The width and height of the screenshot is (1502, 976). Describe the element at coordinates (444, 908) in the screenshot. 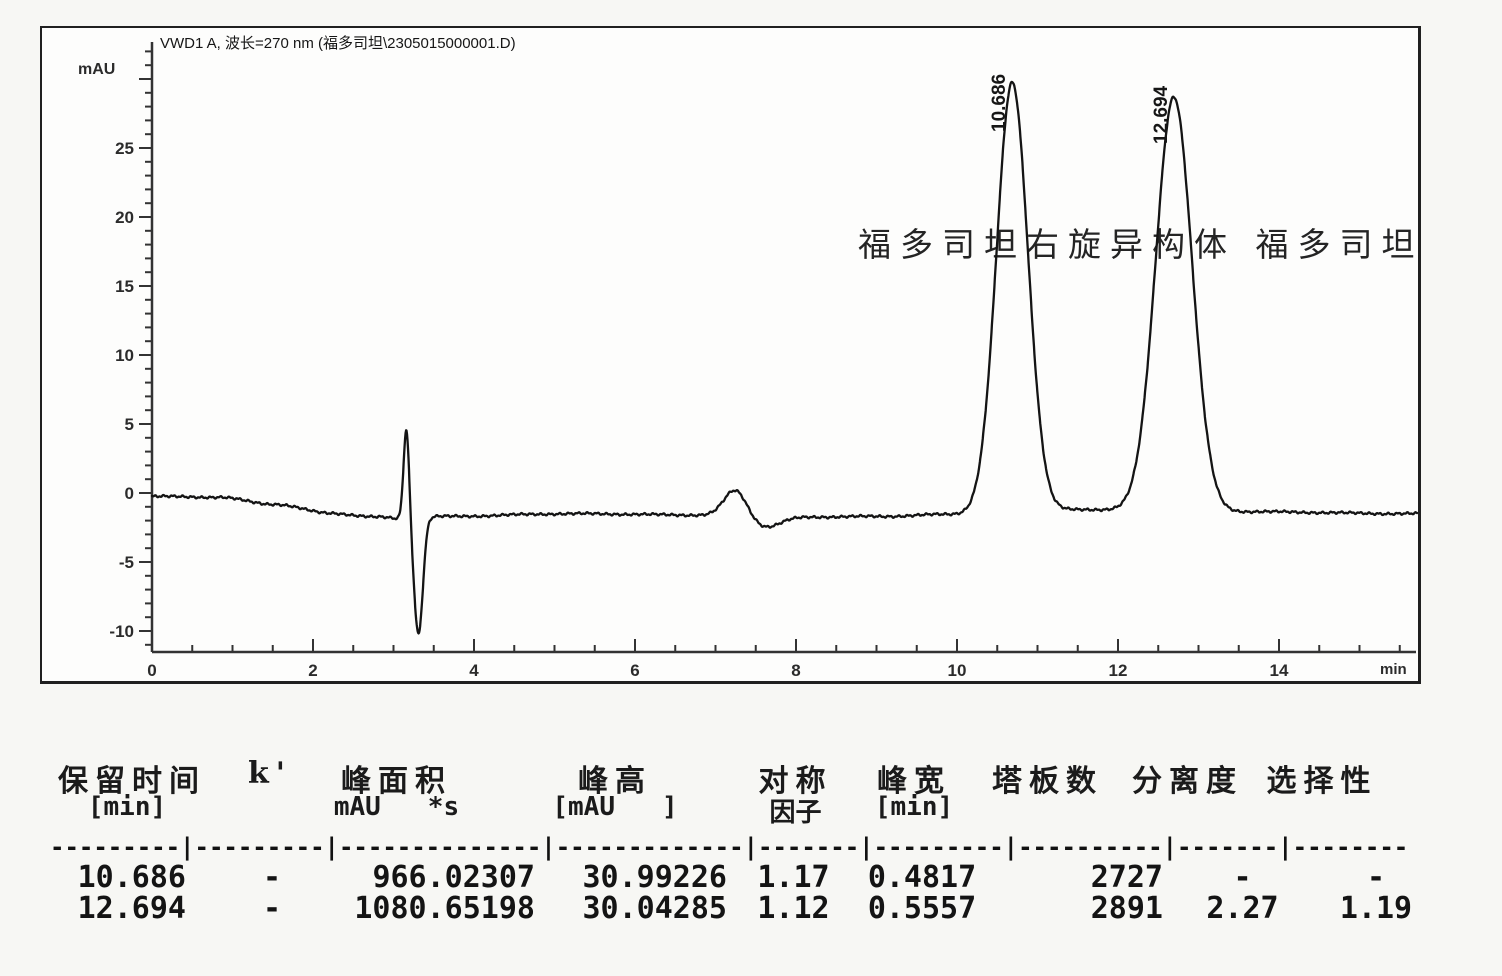

I see `table-cell: 1080.65198` at that location.